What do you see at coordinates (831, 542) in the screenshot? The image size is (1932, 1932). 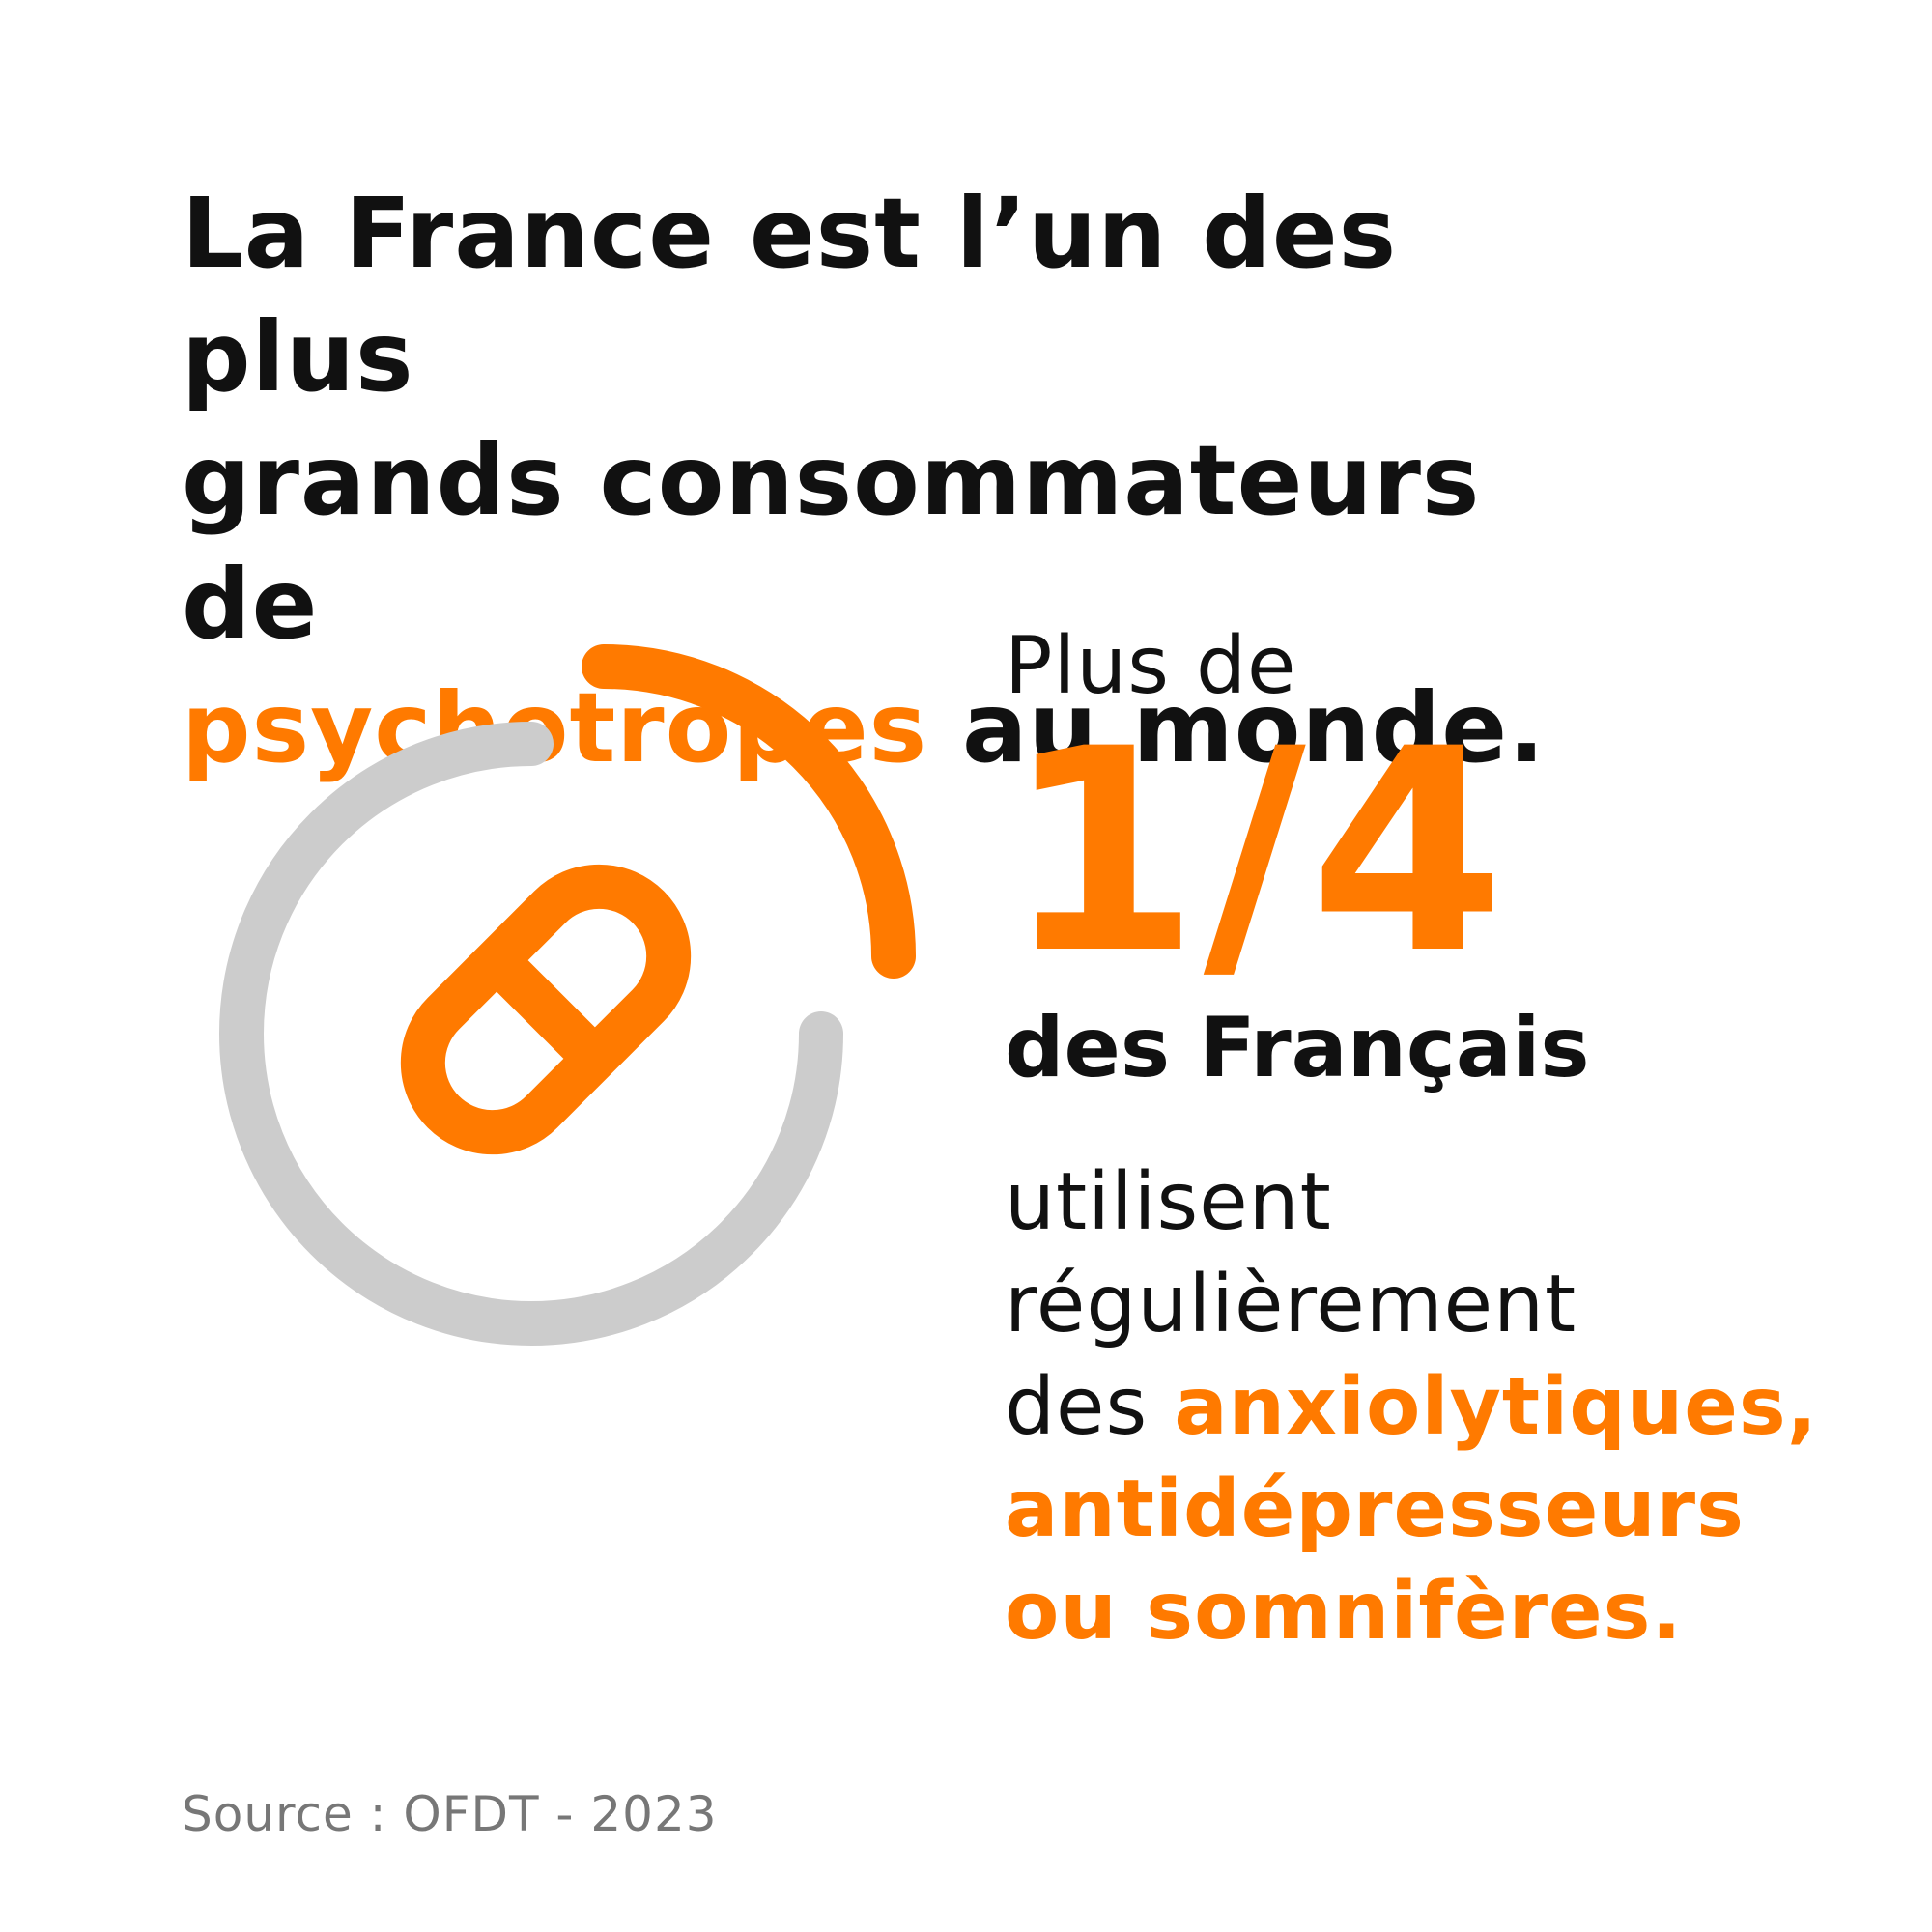 I see `headline-line-2: grands consommateurs de` at bounding box center [831, 542].